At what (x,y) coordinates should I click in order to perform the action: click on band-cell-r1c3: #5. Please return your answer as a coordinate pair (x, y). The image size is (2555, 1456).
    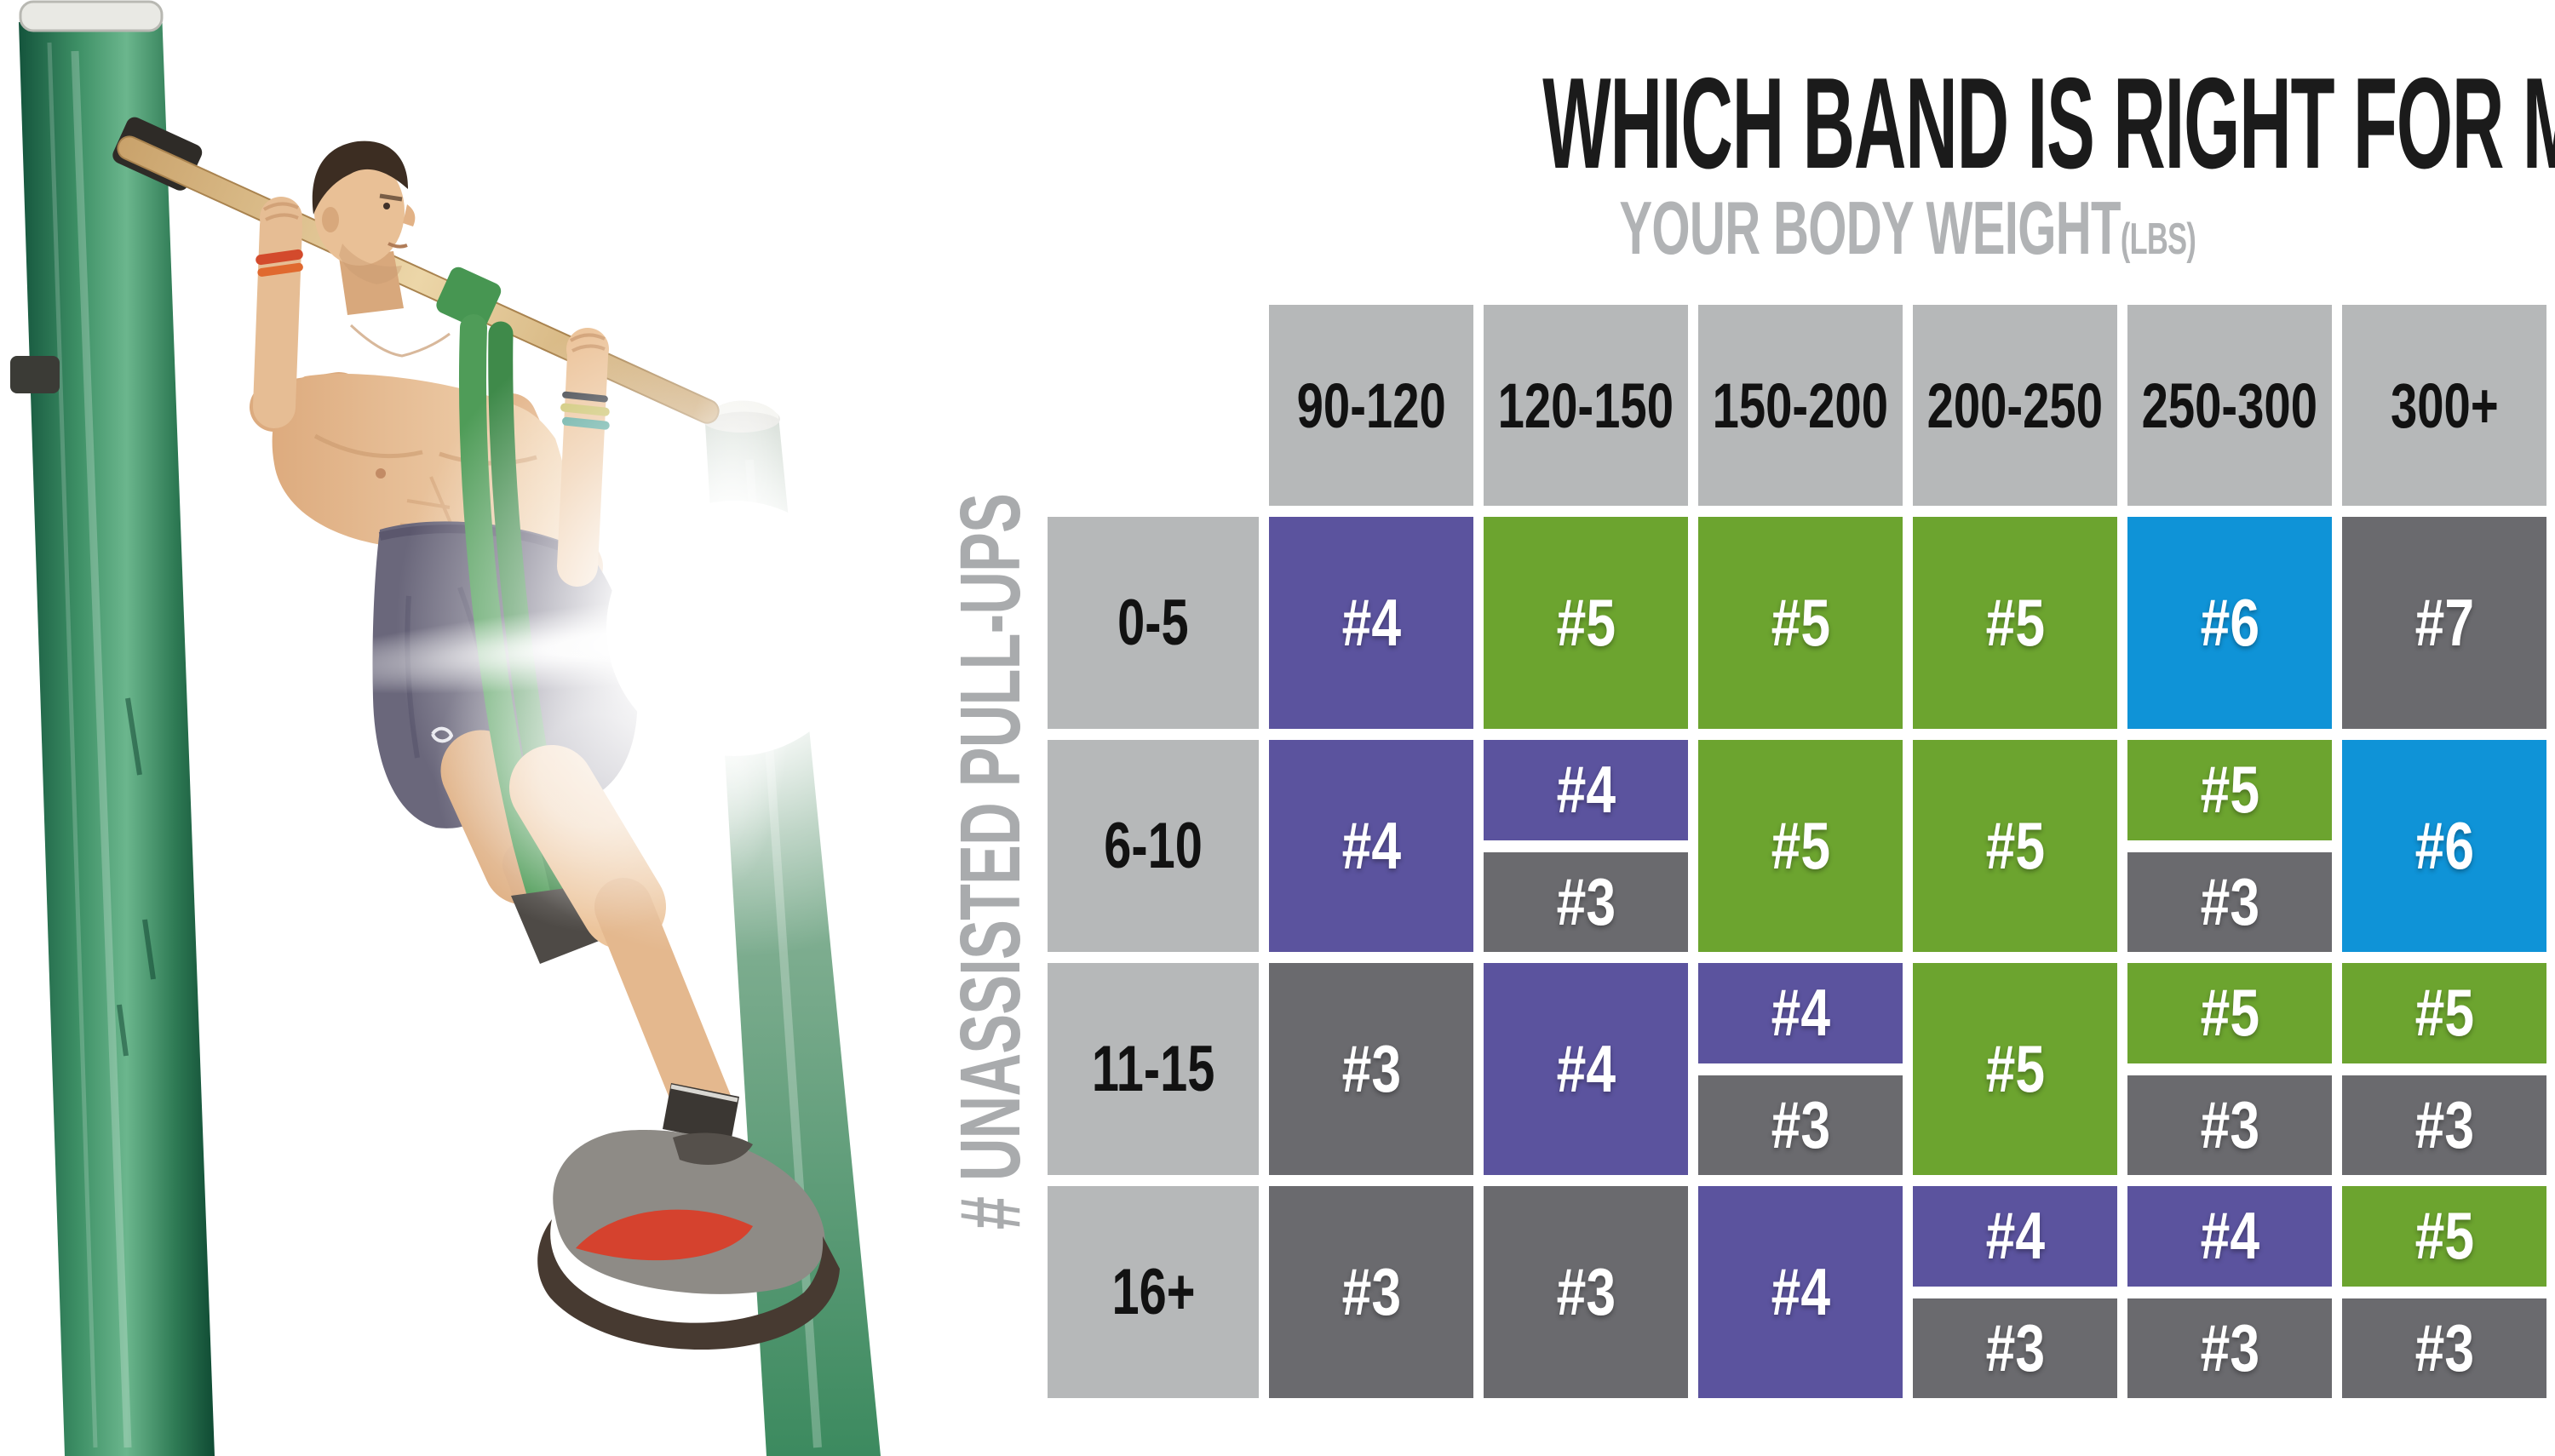
    Looking at the image, I should click on (1800, 623).